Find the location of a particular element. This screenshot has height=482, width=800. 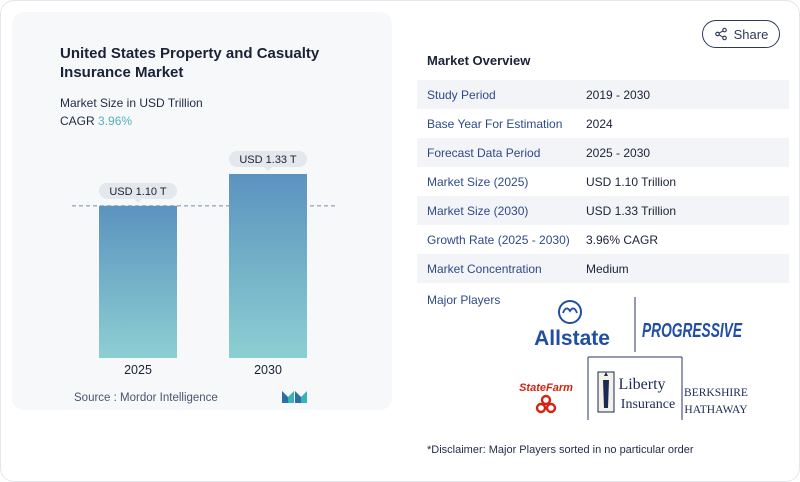

overview-row: Study Period 2019 - 2030 is located at coordinates (603, 94).